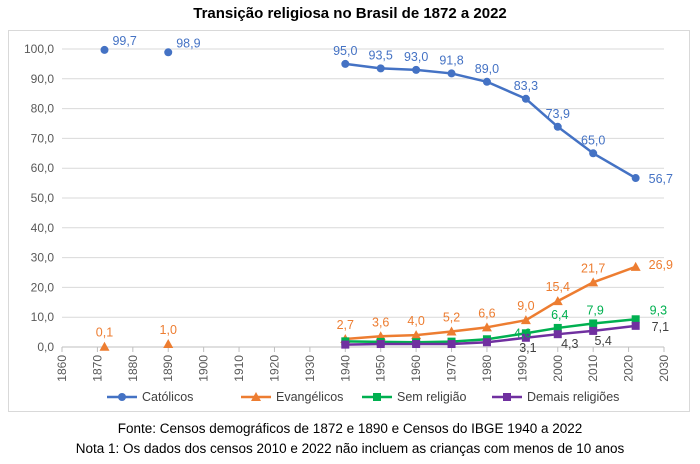 This screenshot has height=464, width=700. I want to click on data-label: 98,9, so click(188, 43).